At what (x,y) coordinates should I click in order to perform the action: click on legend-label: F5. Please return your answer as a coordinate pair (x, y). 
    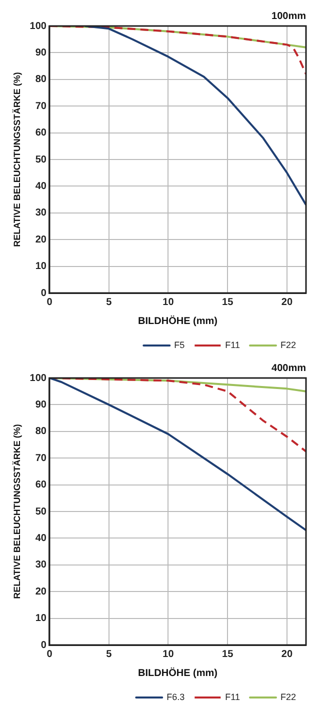
    Looking at the image, I should click on (179, 345).